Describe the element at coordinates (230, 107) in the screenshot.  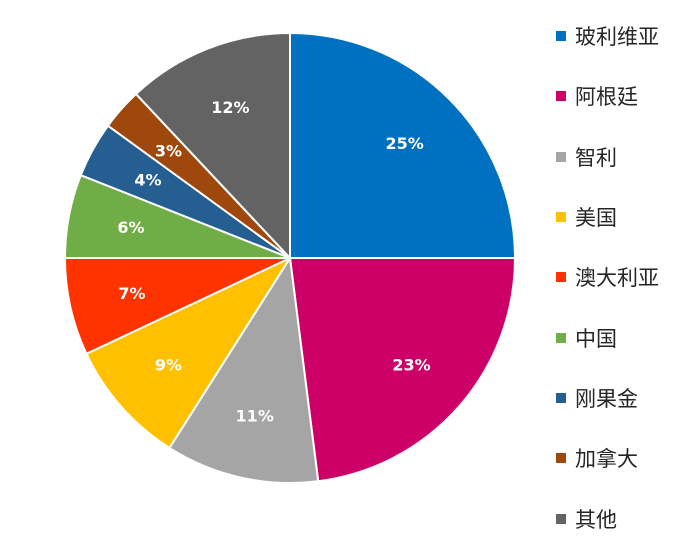
I see `slice-data-label: 12%` at that location.